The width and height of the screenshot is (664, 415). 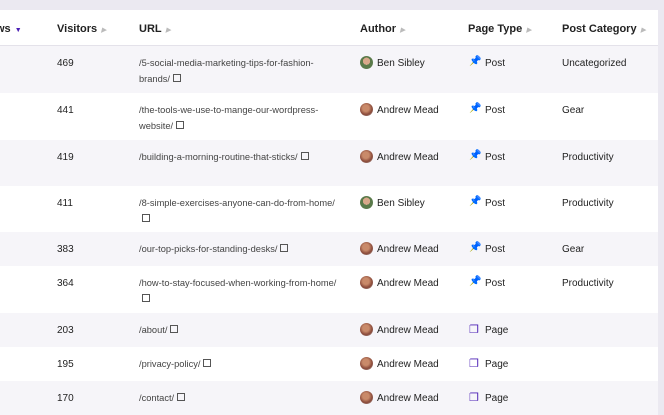 What do you see at coordinates (239, 330) in the screenshot?
I see `page-url-link: /about/` at bounding box center [239, 330].